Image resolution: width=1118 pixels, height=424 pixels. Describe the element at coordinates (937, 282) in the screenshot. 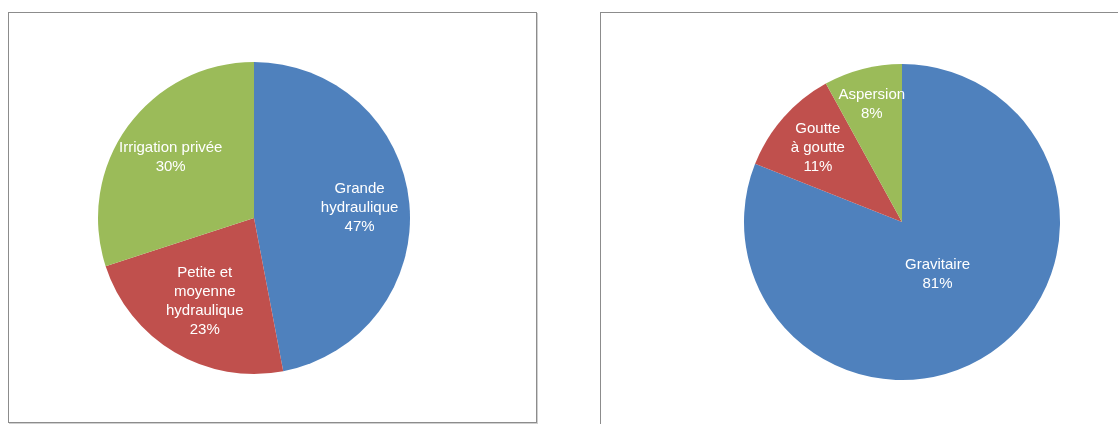

I see `data-label: 81%` at that location.